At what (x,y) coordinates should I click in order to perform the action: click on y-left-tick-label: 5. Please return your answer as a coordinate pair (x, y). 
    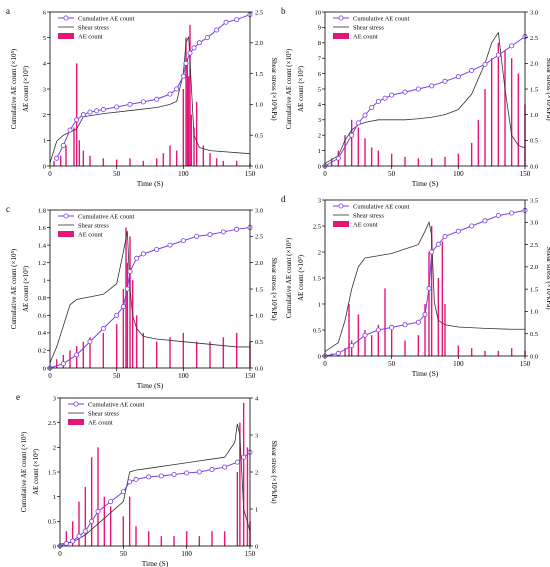
    Looking at the image, I should click on (319, 89).